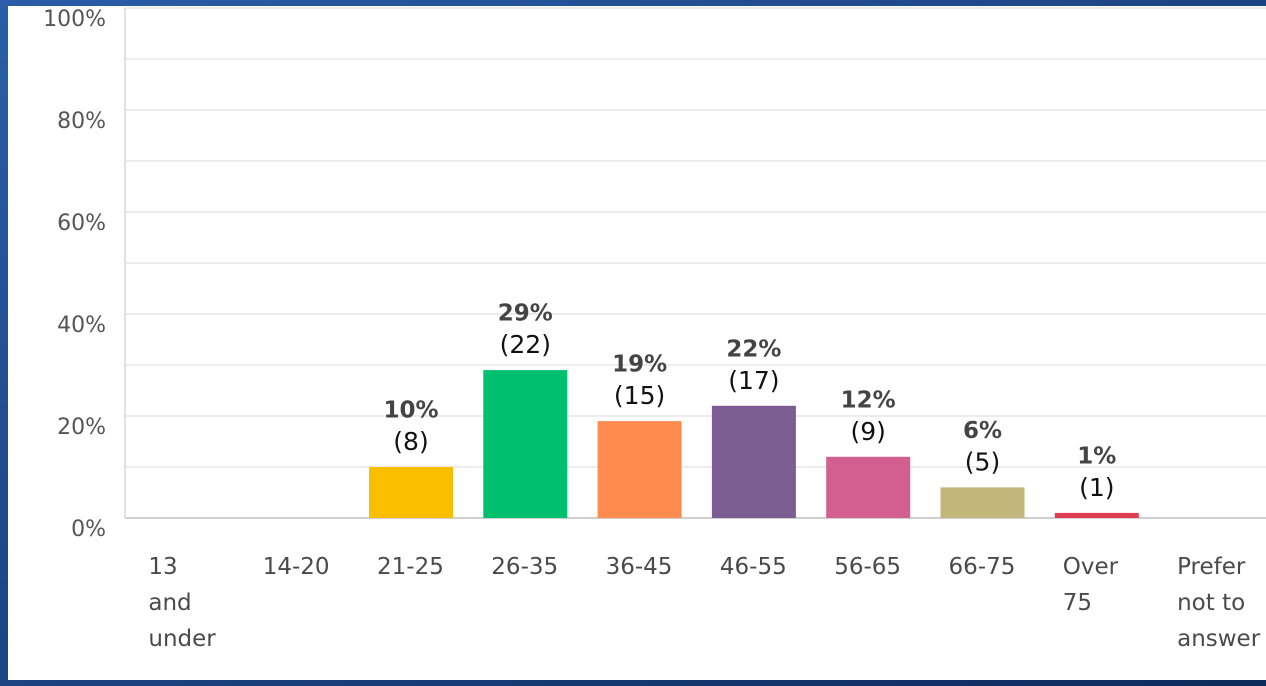  What do you see at coordinates (81, 121) in the screenshot?
I see `y-tick-label: 80%` at bounding box center [81, 121].